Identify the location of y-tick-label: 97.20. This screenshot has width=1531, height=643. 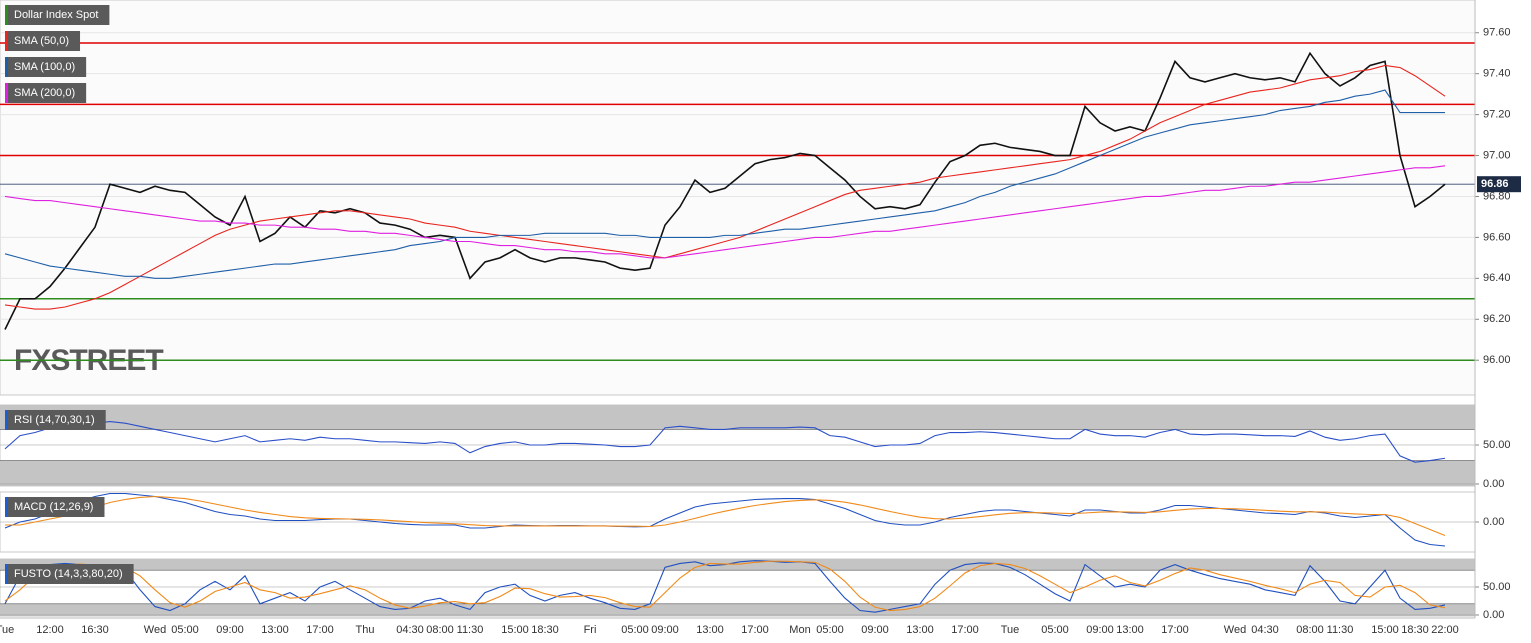
(1497, 115).